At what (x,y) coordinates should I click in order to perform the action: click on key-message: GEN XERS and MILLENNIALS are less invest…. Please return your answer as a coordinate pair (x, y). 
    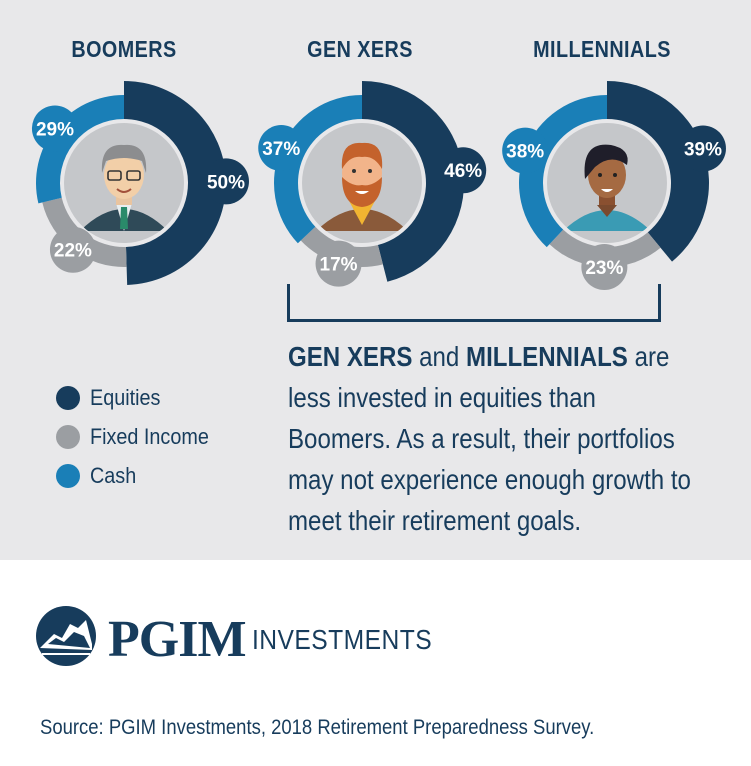
    Looking at the image, I should click on (490, 438).